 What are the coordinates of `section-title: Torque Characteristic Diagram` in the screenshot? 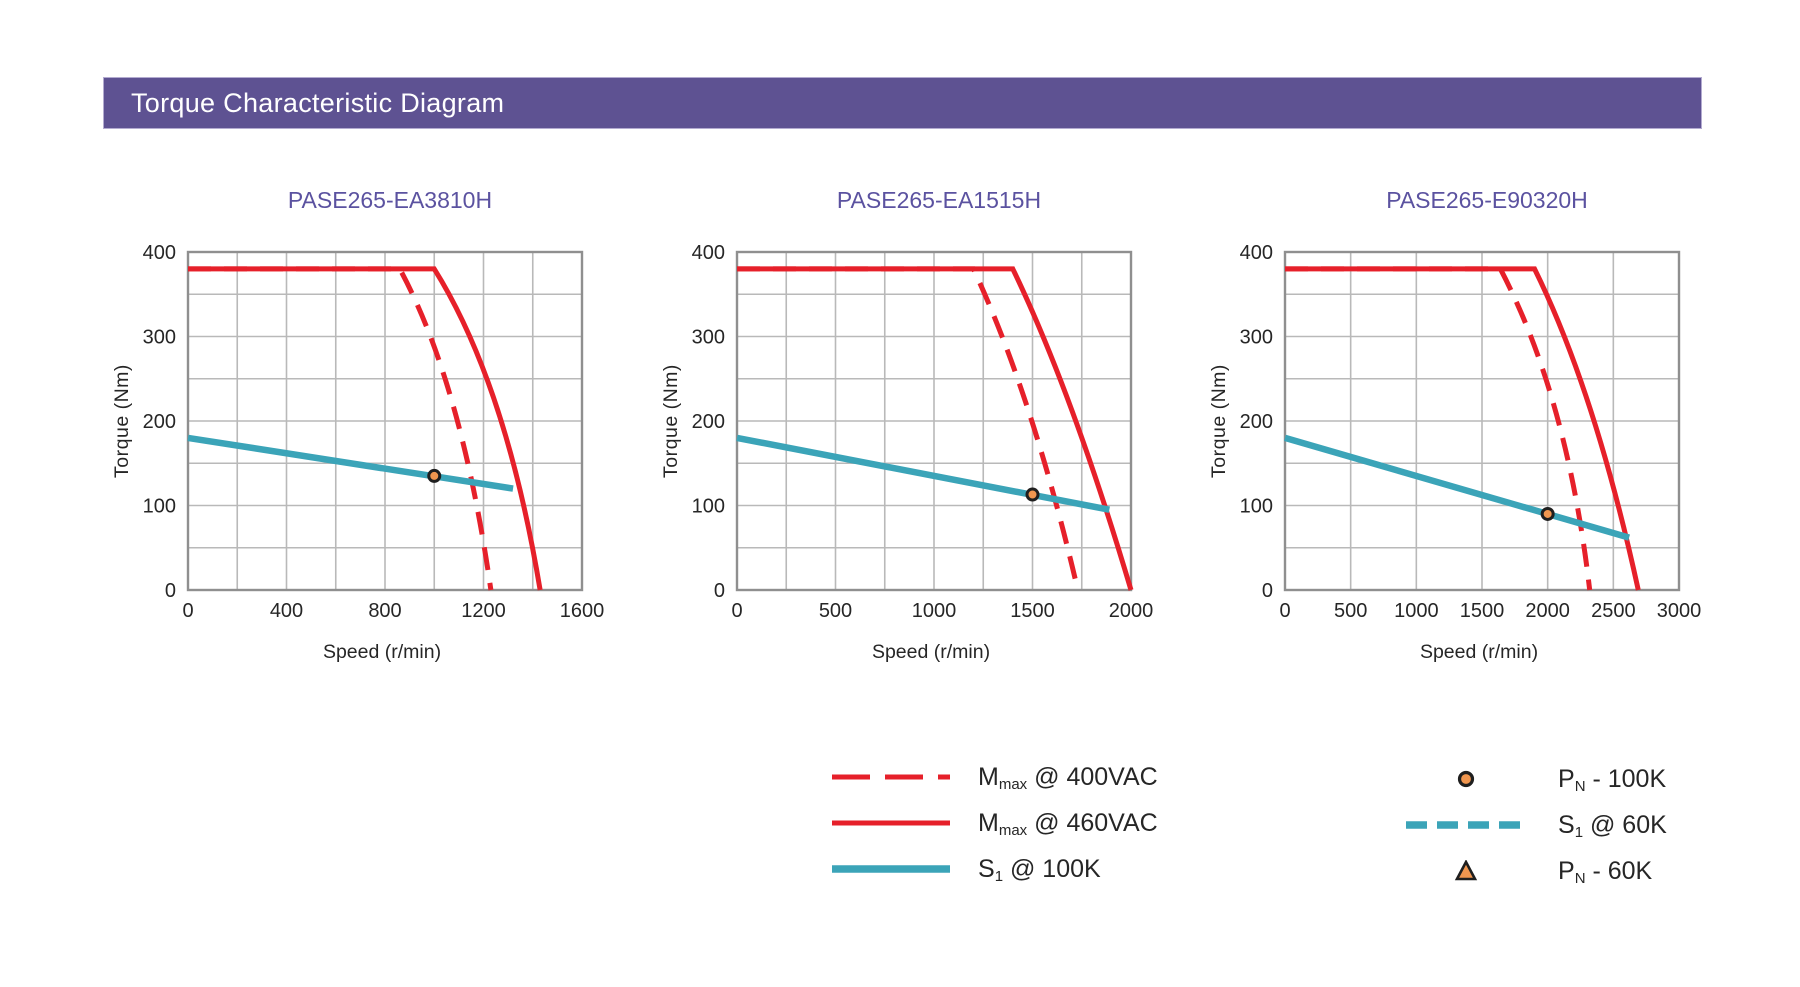 It's located at (318, 102).